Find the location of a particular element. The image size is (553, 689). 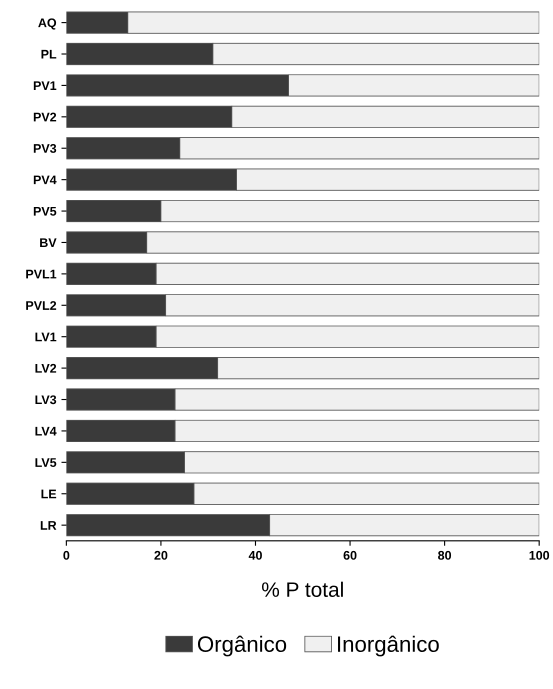

y-tick-label: PV2 is located at coordinates (45, 117).